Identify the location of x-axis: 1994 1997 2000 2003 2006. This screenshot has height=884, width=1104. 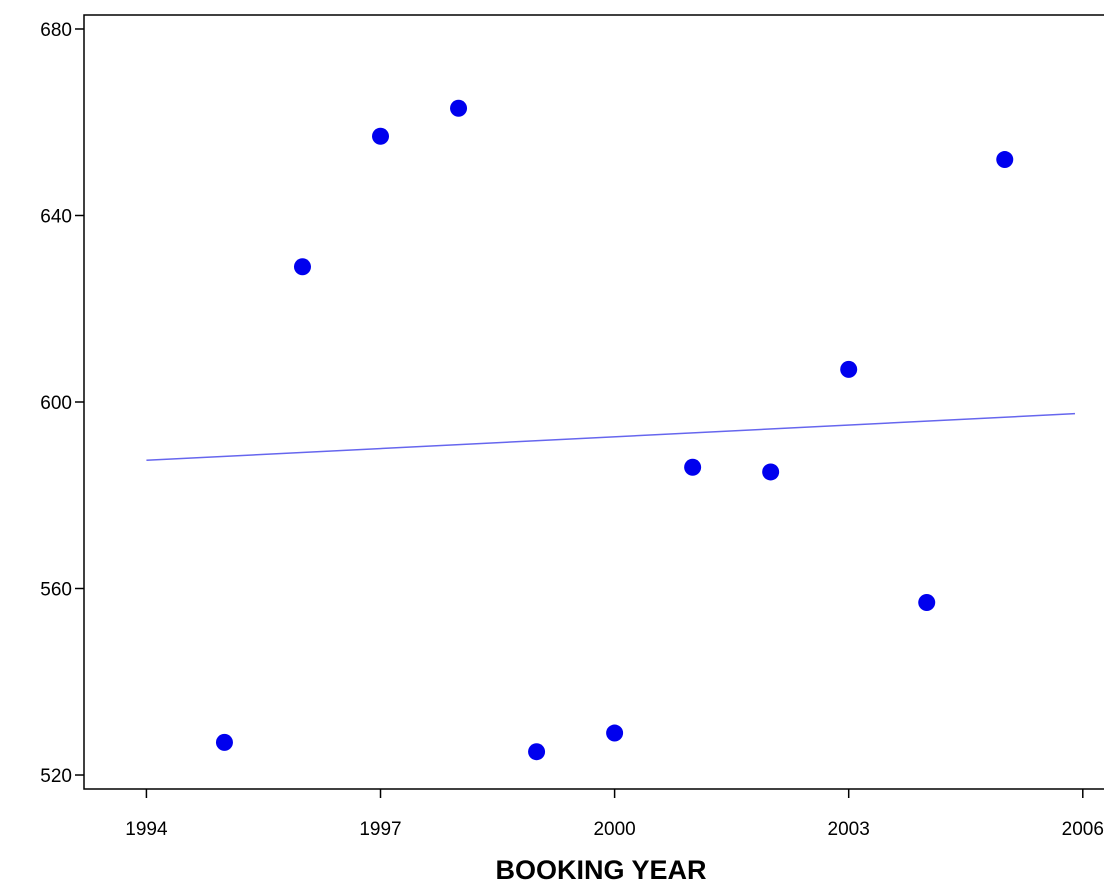
(614, 814).